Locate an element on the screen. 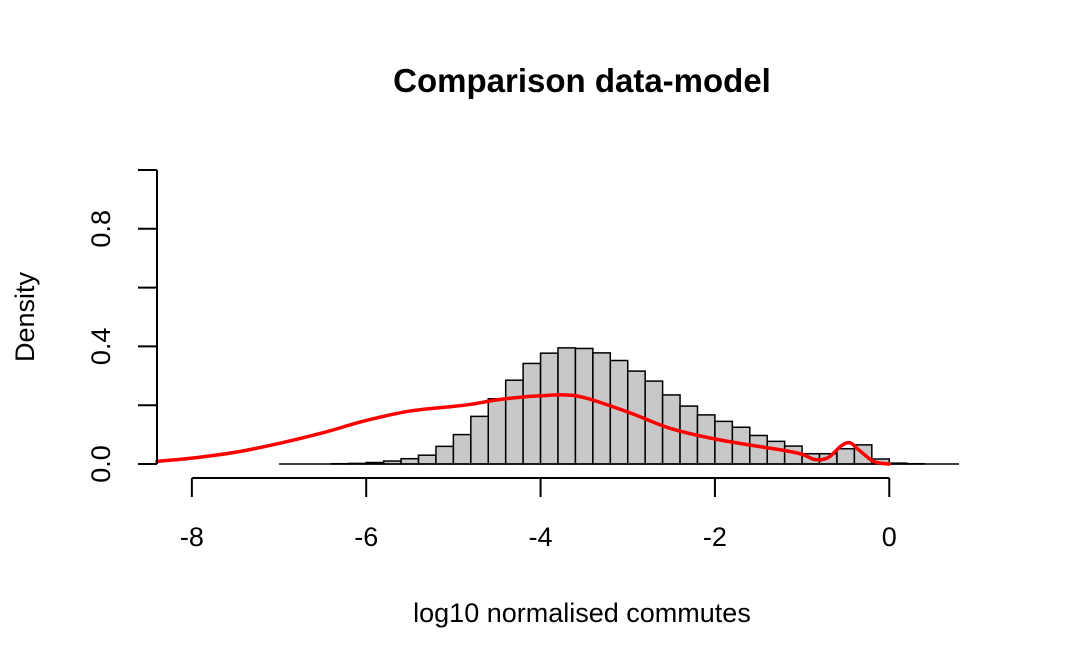 The image size is (1088, 672). x-tick-label: -6 is located at coordinates (366, 537).